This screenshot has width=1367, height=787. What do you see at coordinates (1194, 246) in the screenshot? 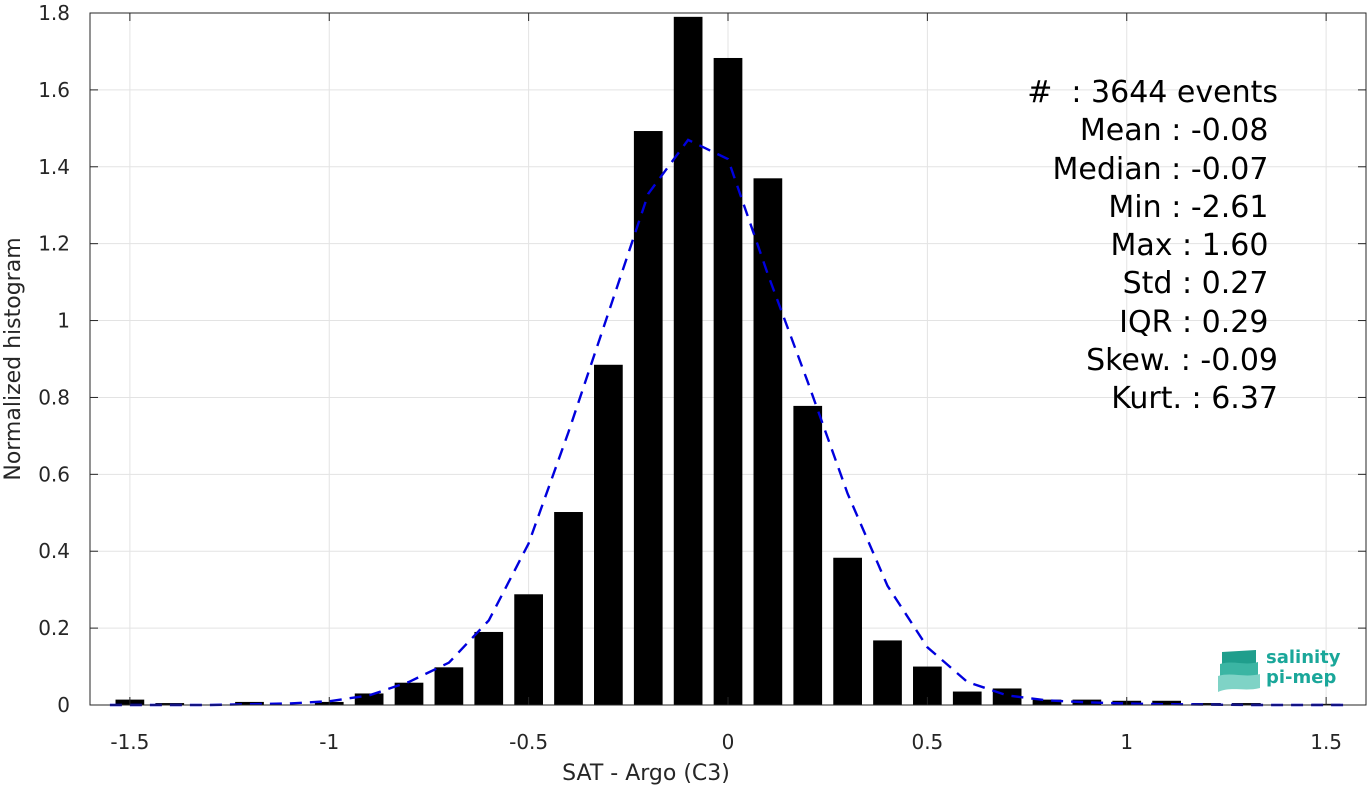
I see `stat-max: Max : 1.60` at bounding box center [1194, 246].